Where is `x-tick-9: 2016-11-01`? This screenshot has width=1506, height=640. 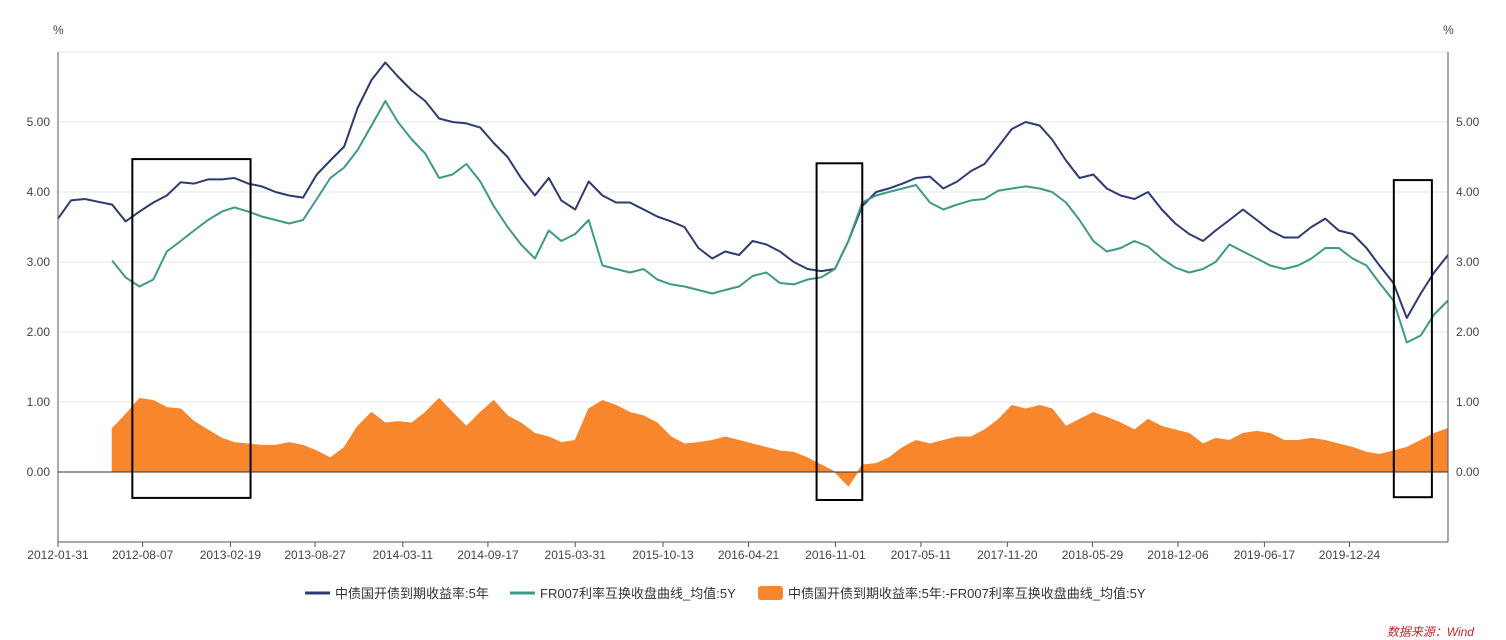 x-tick-9: 2016-11-01 is located at coordinates (835, 555).